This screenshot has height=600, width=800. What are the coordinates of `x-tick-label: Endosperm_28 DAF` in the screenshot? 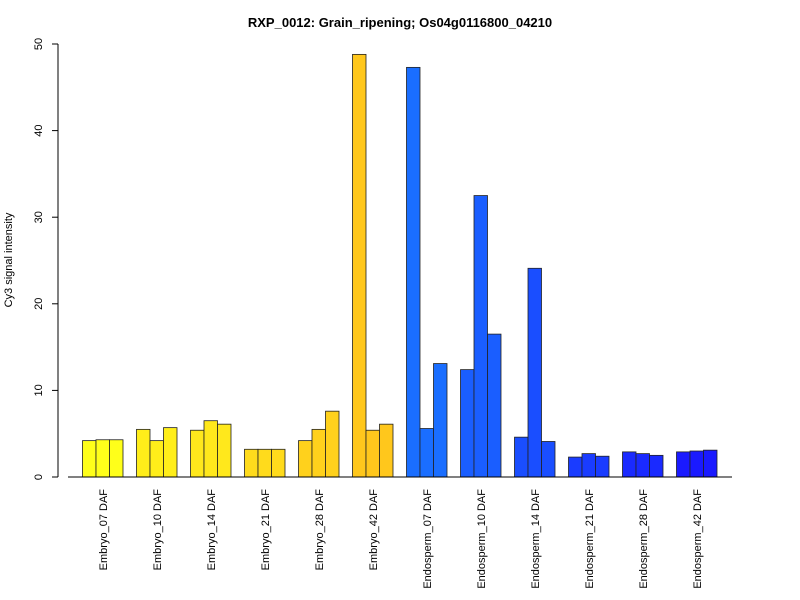 It's located at (644, 539).